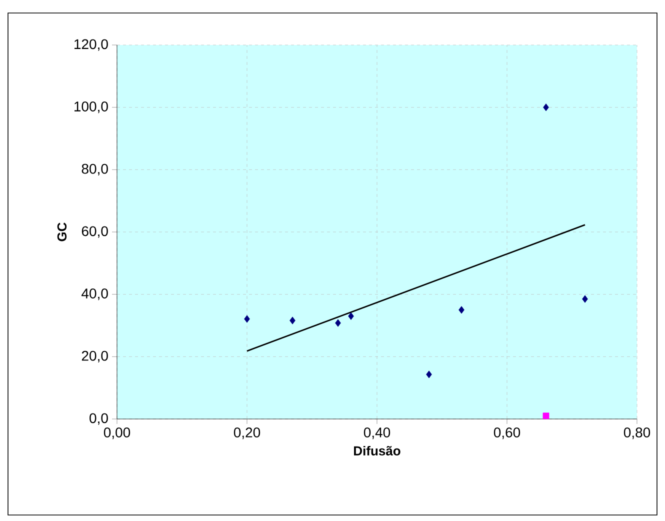 The width and height of the screenshot is (665, 521). What do you see at coordinates (377, 434) in the screenshot?
I see `x-tick-label: 0,40` at bounding box center [377, 434].